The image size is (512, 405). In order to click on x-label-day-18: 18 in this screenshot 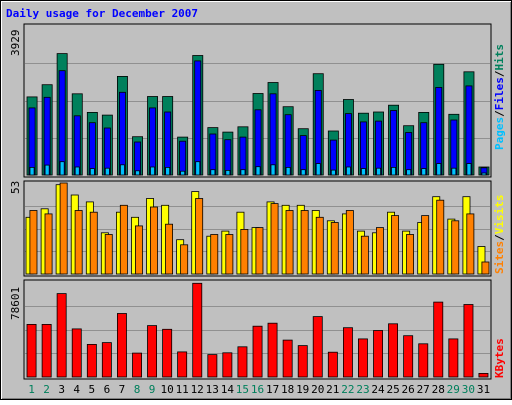, I will do `click(287, 389)`.